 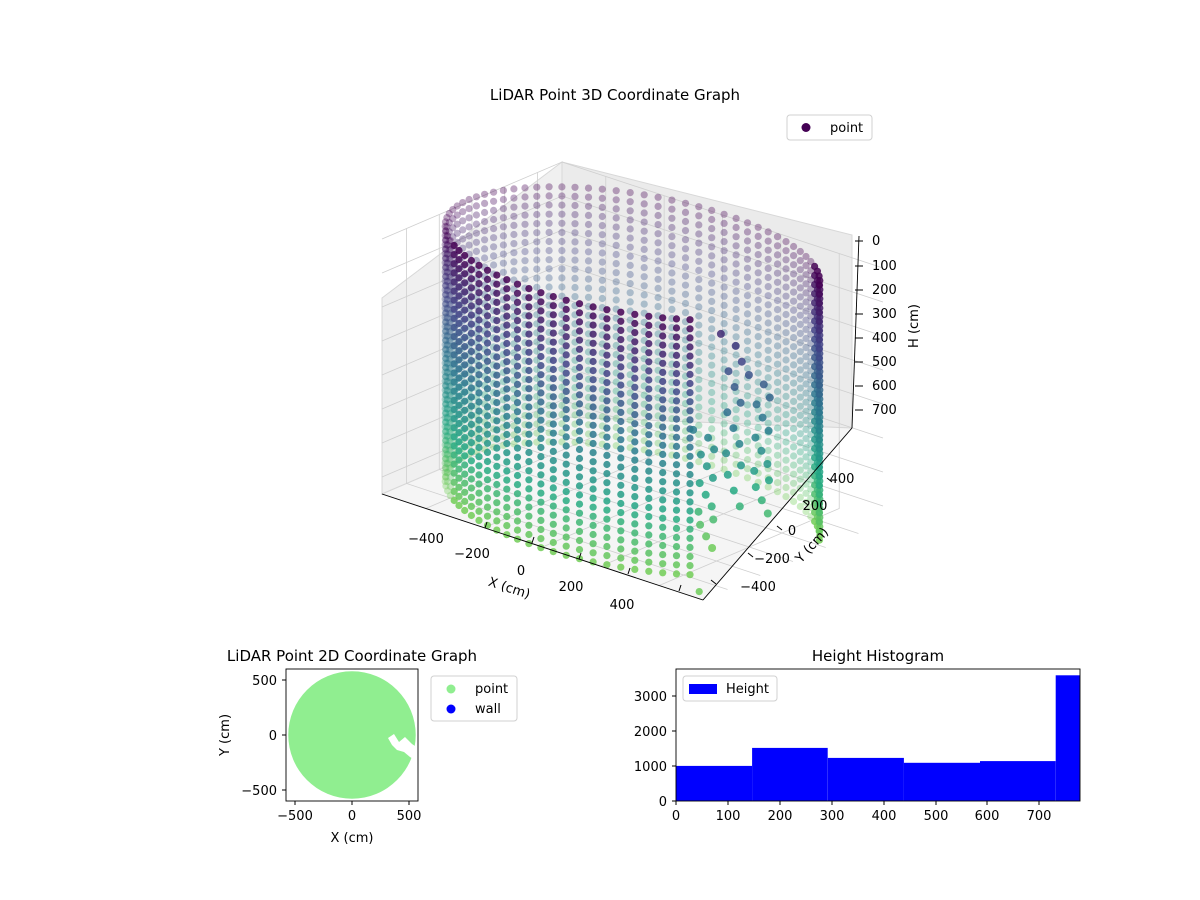 What do you see at coordinates (941, 781) in the screenshot?
I see `histogram-bar` at bounding box center [941, 781].